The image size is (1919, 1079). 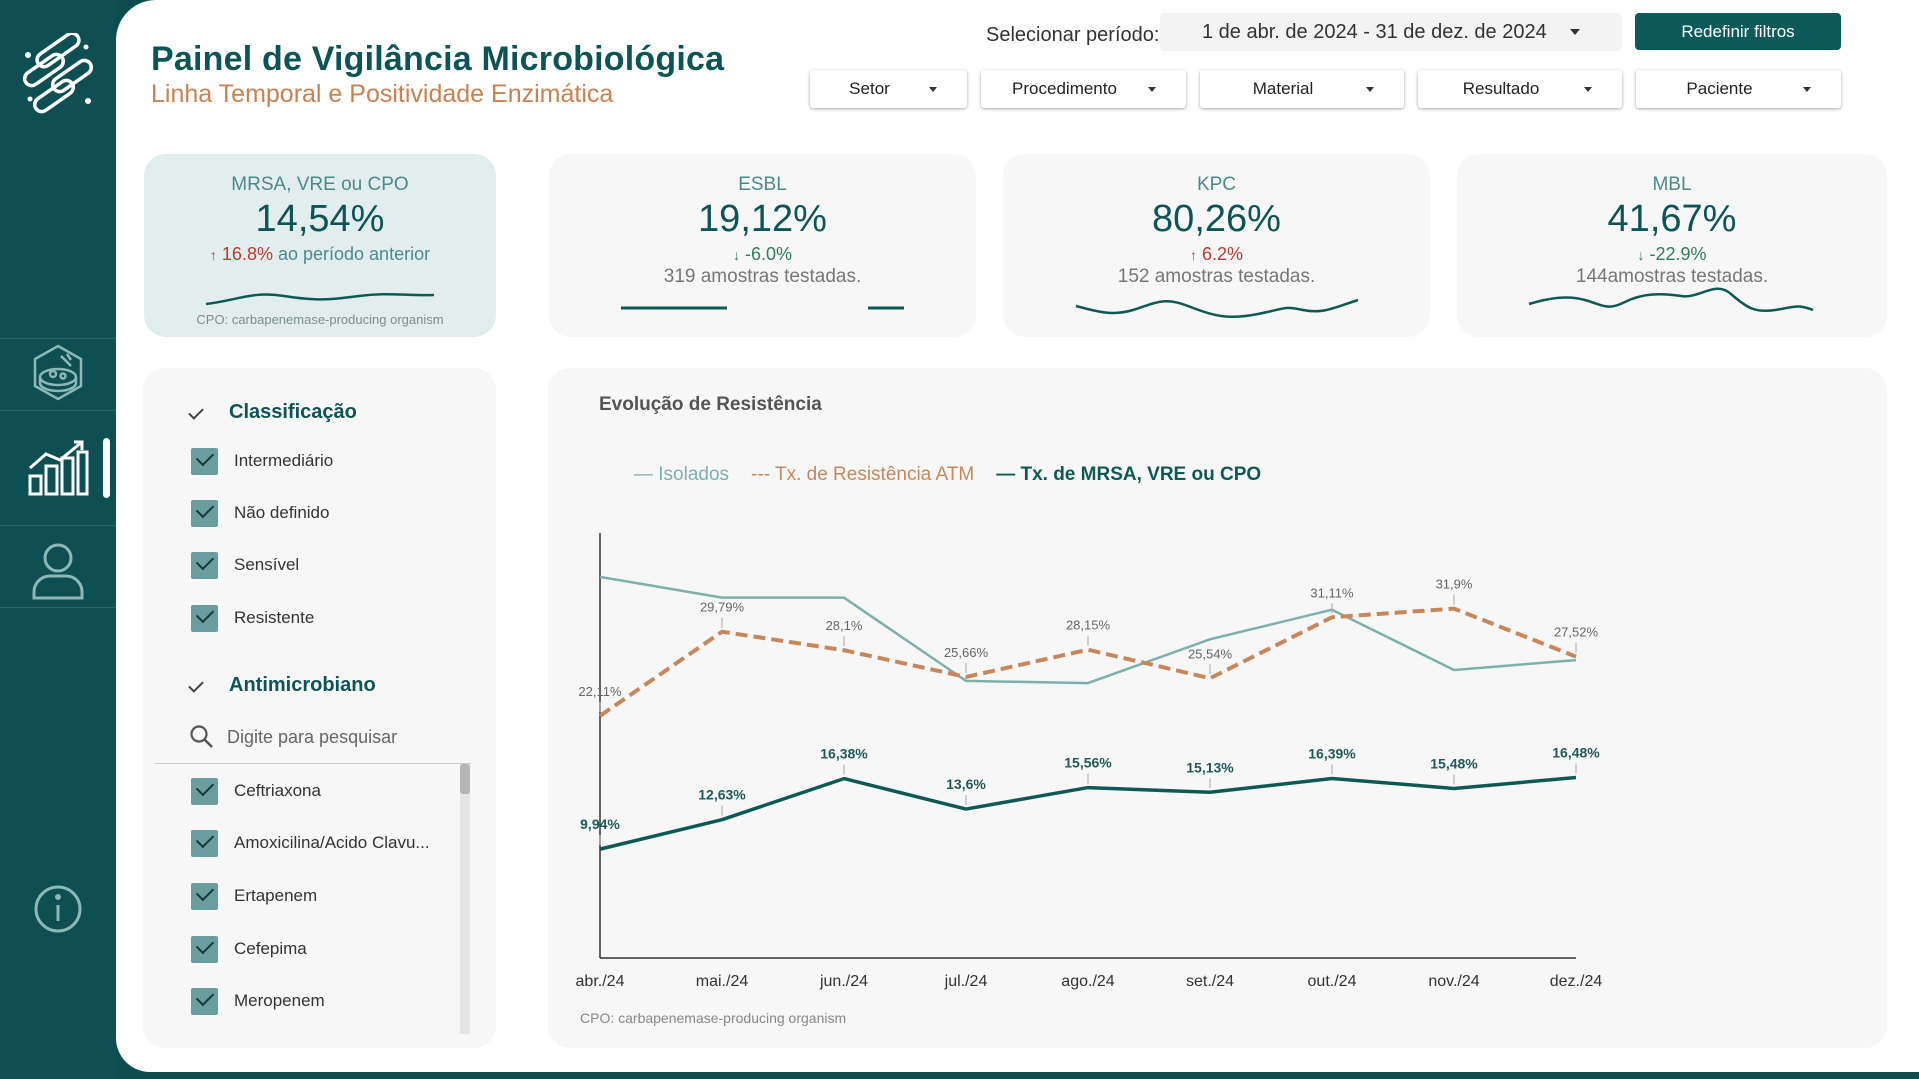 I want to click on kpi-samples: 319 amostras testadas., so click(x=762, y=276).